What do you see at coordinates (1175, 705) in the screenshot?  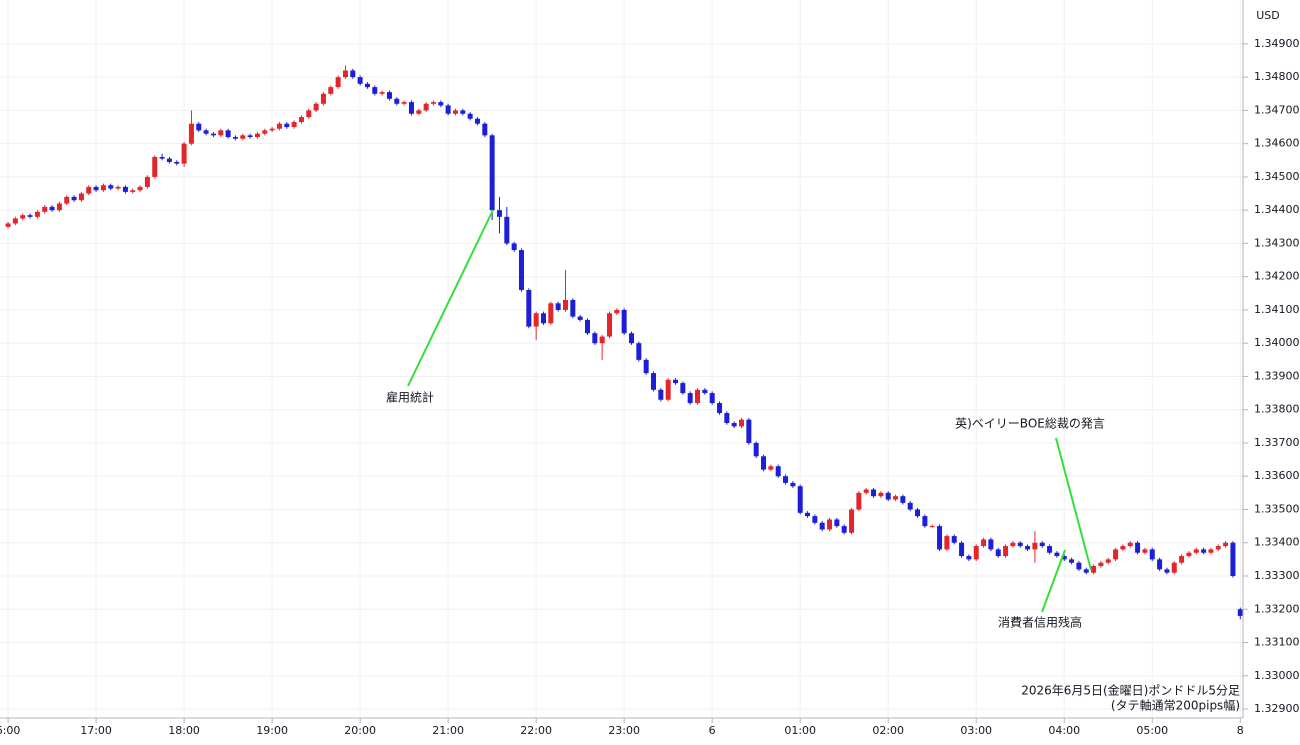 I see `footer-text: (タテ軸通常200pips幅)` at bounding box center [1175, 705].